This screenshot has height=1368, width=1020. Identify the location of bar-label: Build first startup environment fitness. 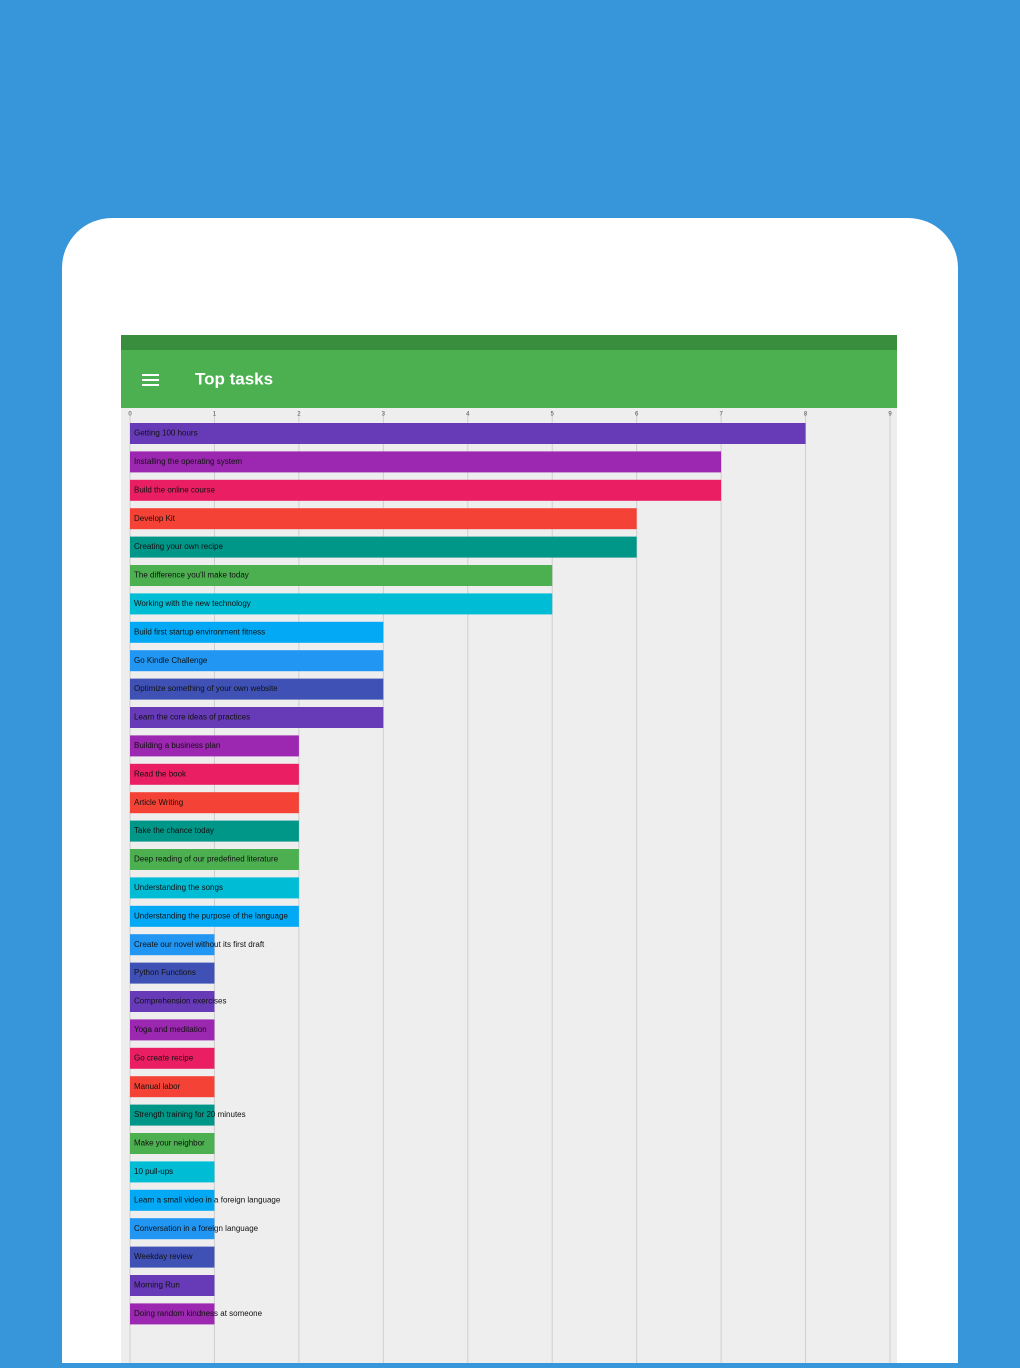
(199, 631).